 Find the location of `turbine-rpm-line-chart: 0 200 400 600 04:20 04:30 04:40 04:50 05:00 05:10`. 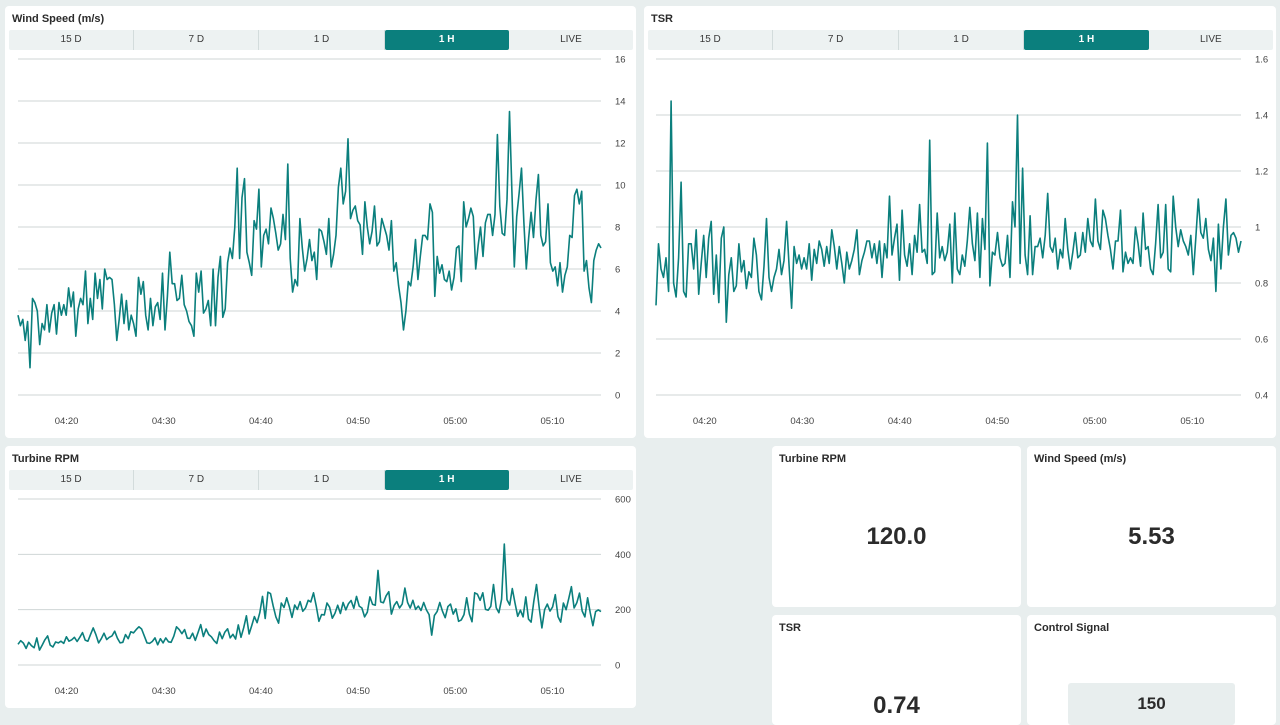

turbine-rpm-line-chart: 0 200 400 600 04:20 04:30 04:40 04:50 05:00 05:10 is located at coordinates (324, 596).